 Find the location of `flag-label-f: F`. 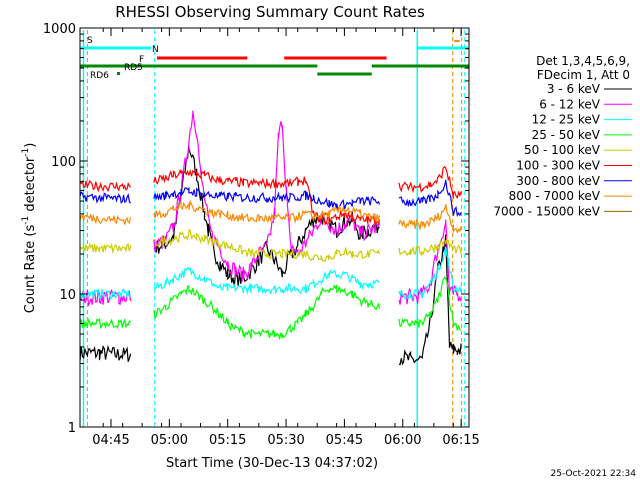

flag-label-f: F is located at coordinates (141, 60).